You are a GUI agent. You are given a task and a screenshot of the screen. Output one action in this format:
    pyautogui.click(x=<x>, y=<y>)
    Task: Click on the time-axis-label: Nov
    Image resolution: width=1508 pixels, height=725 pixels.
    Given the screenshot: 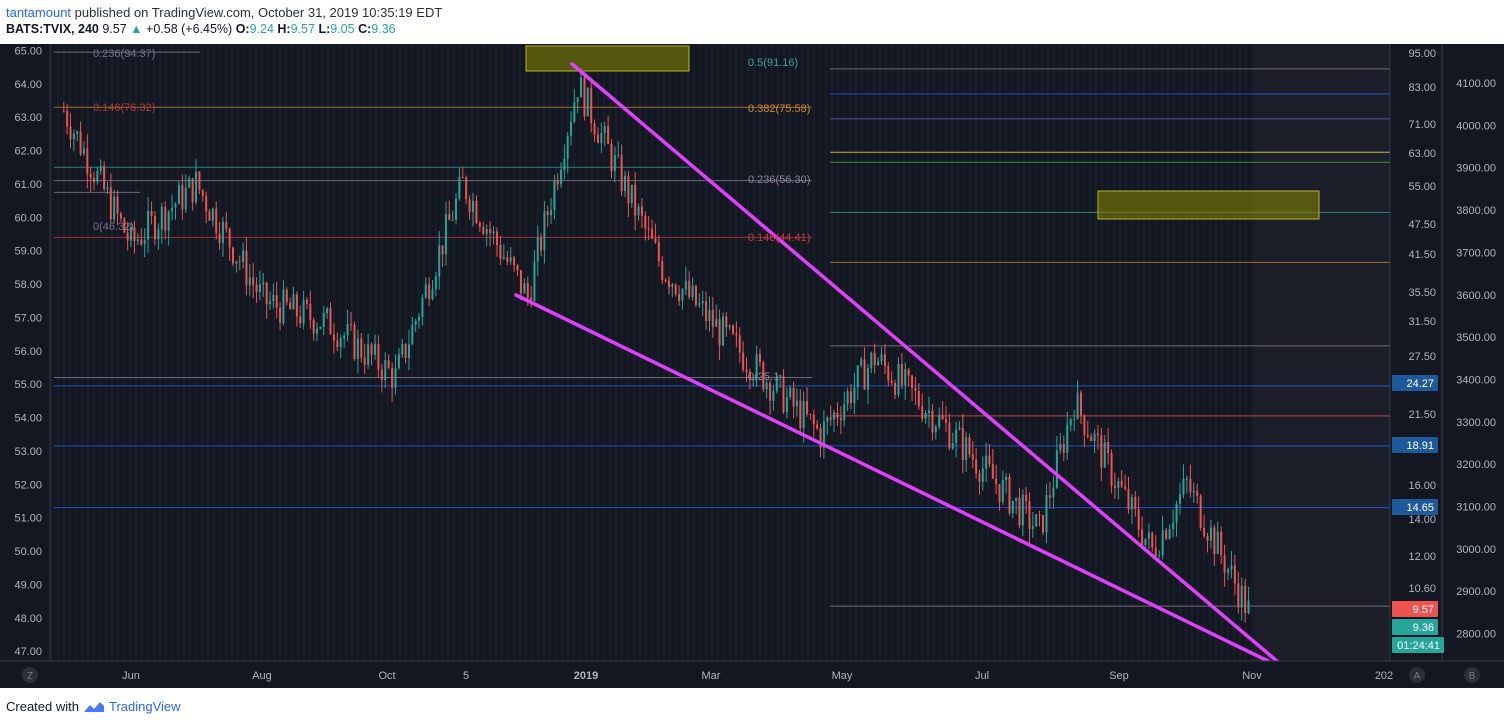 What is the action you would take?
    pyautogui.click(x=1252, y=676)
    